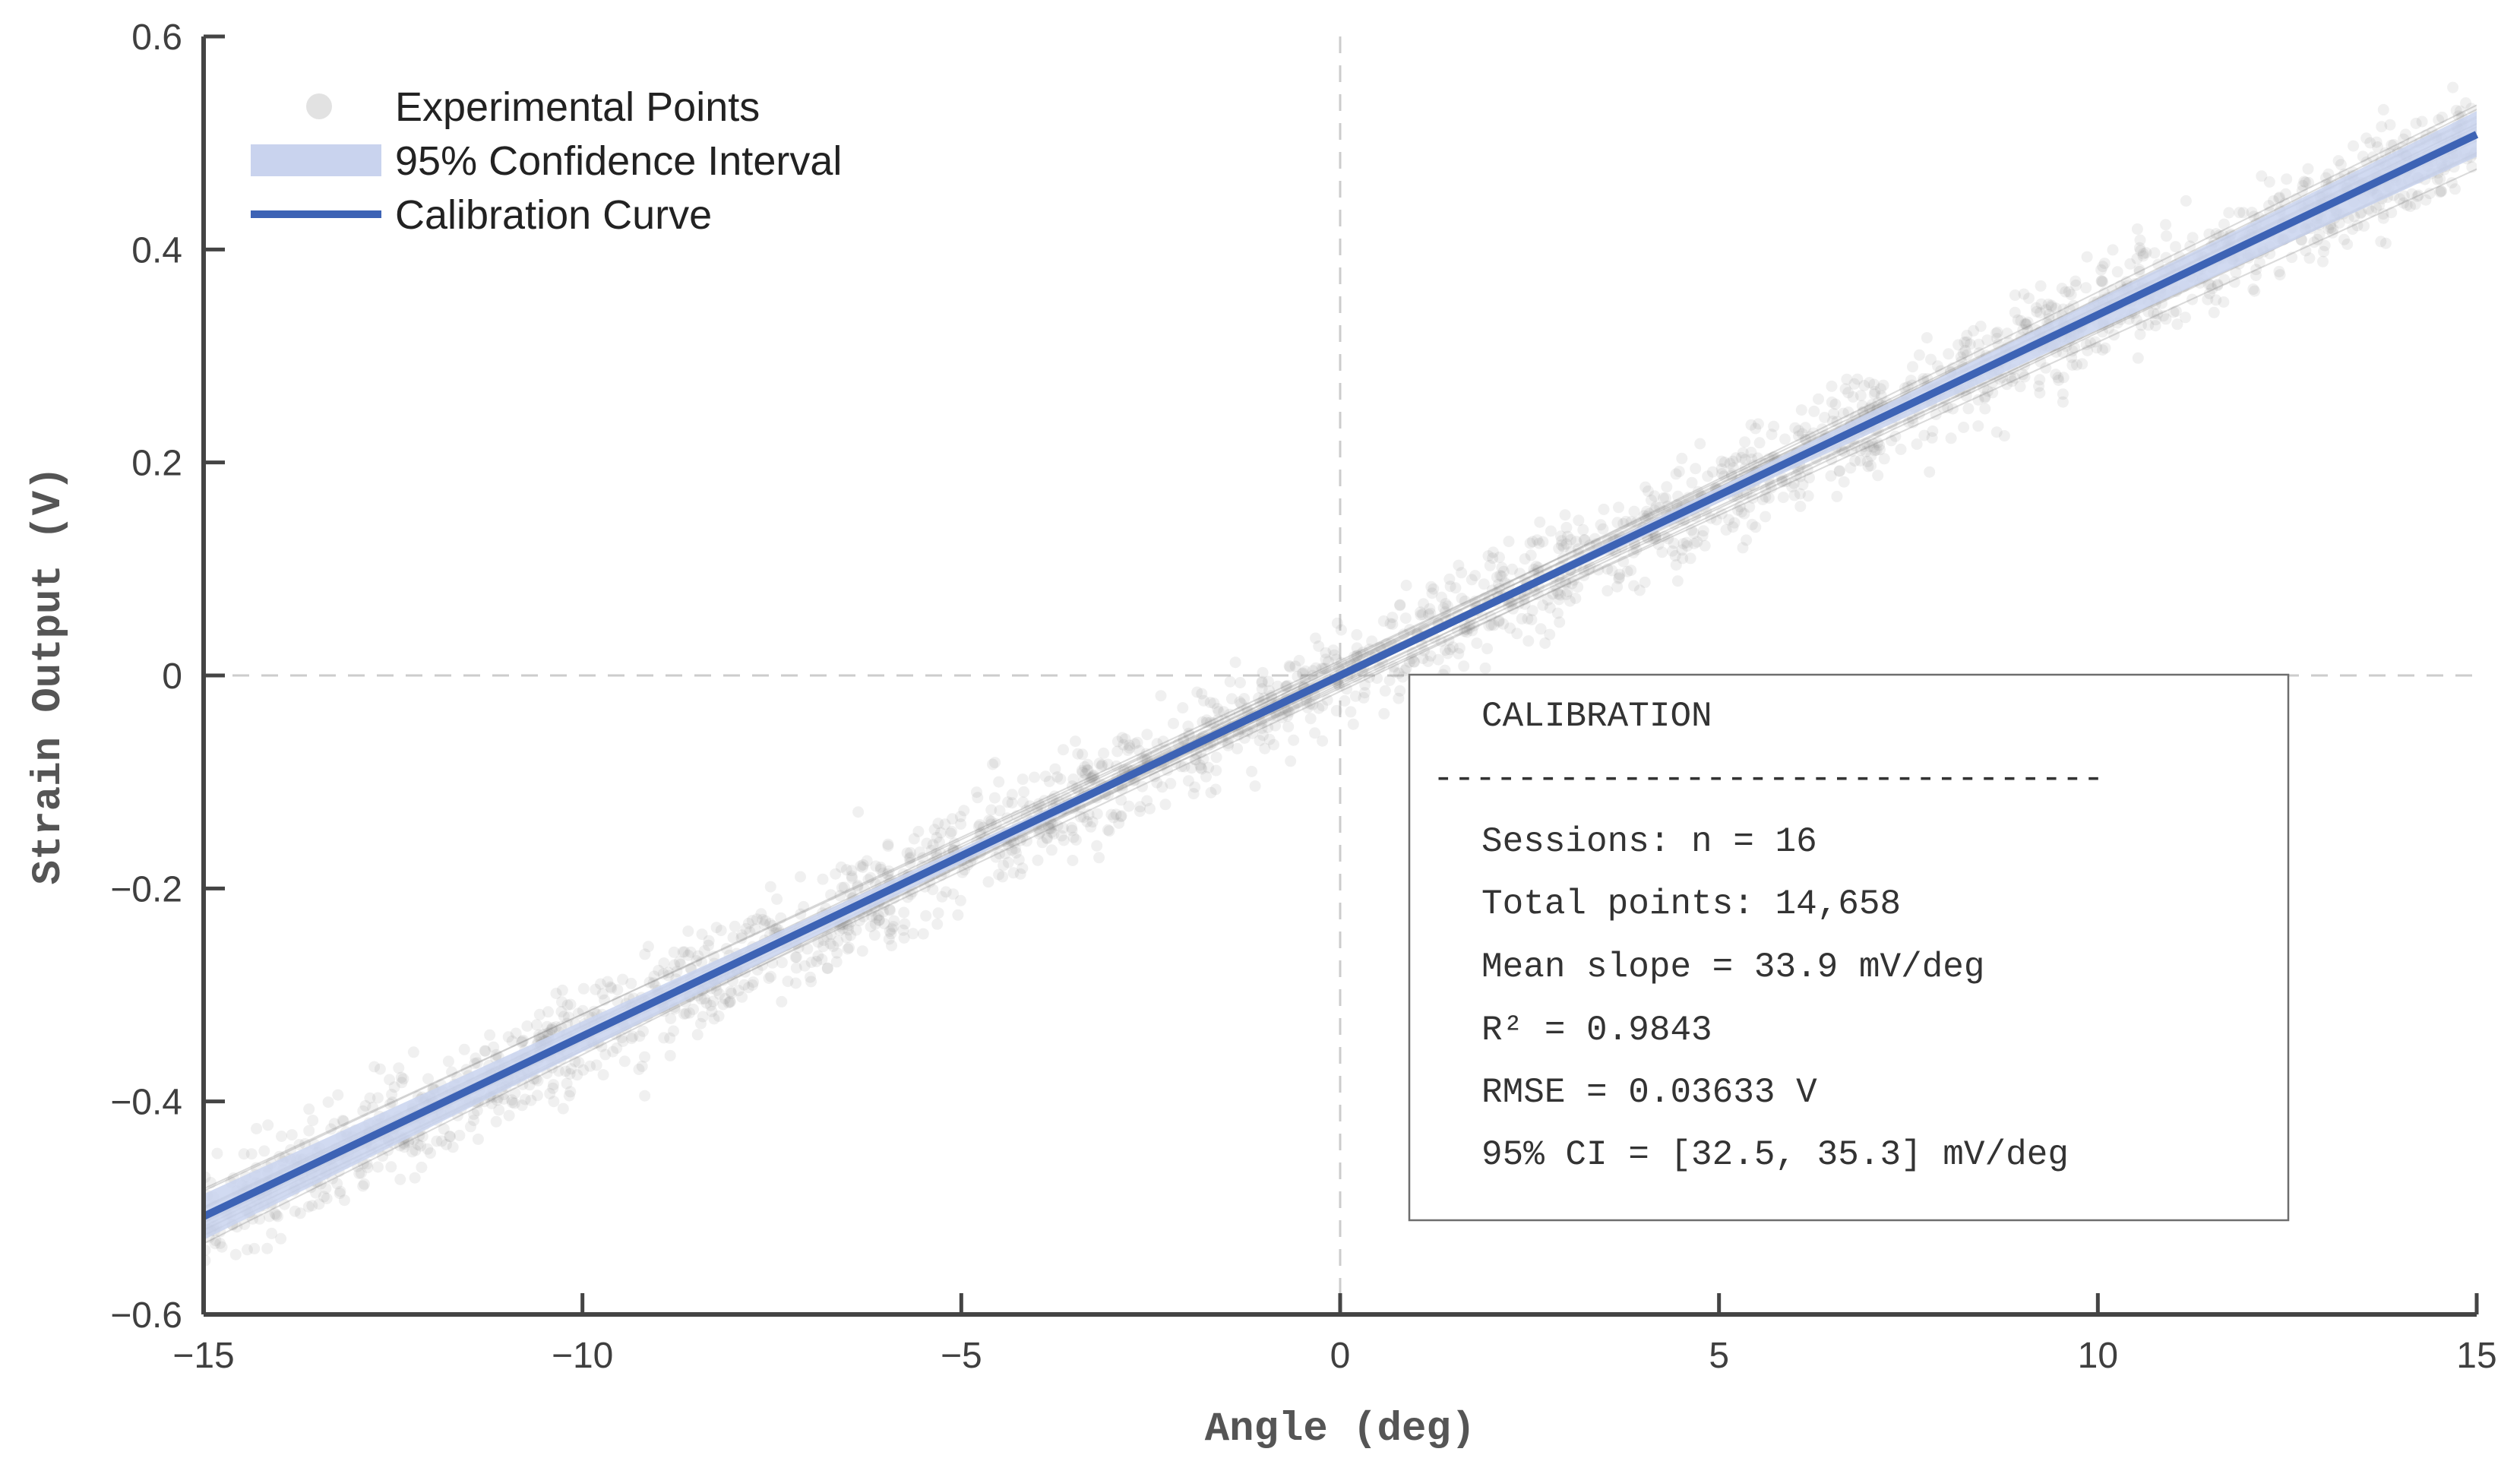 The height and width of the screenshot is (1474, 2520). Describe the element at coordinates (1340, 1356) in the screenshot. I see `x-tick-label: 0` at that location.